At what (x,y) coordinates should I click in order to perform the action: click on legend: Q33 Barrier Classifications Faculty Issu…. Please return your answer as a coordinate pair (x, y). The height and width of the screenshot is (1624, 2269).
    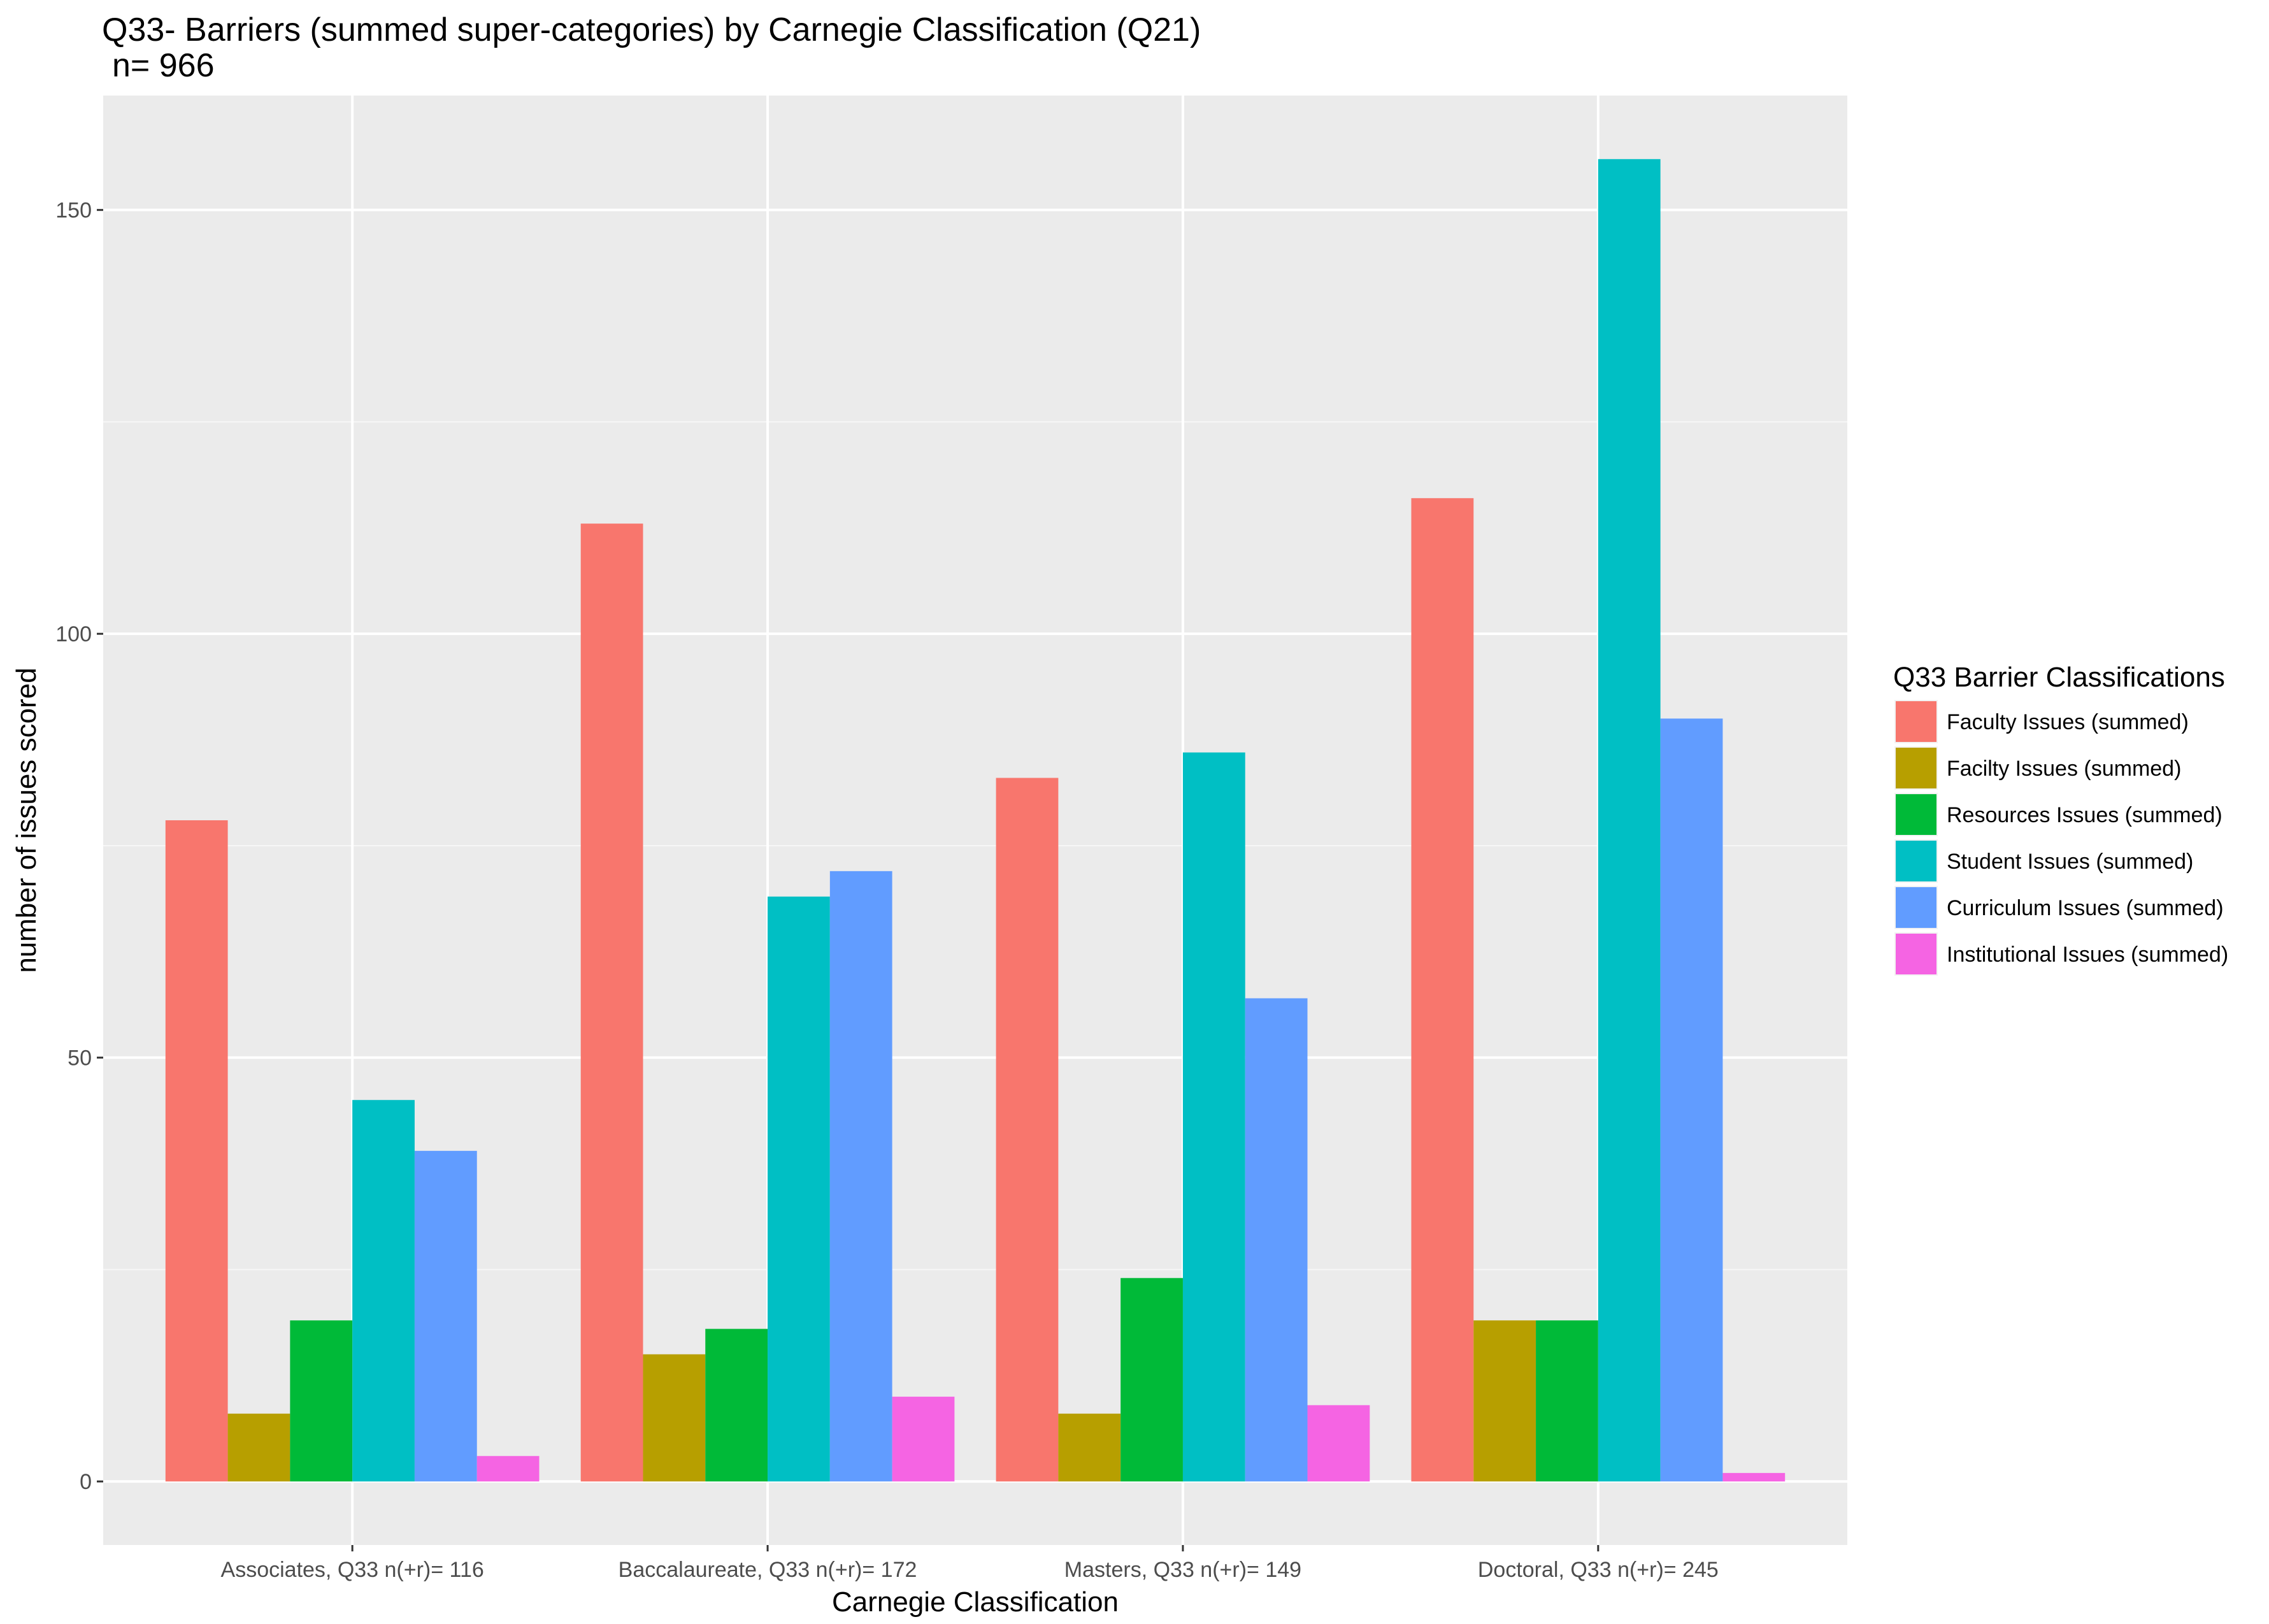
    Looking at the image, I should click on (2060, 819).